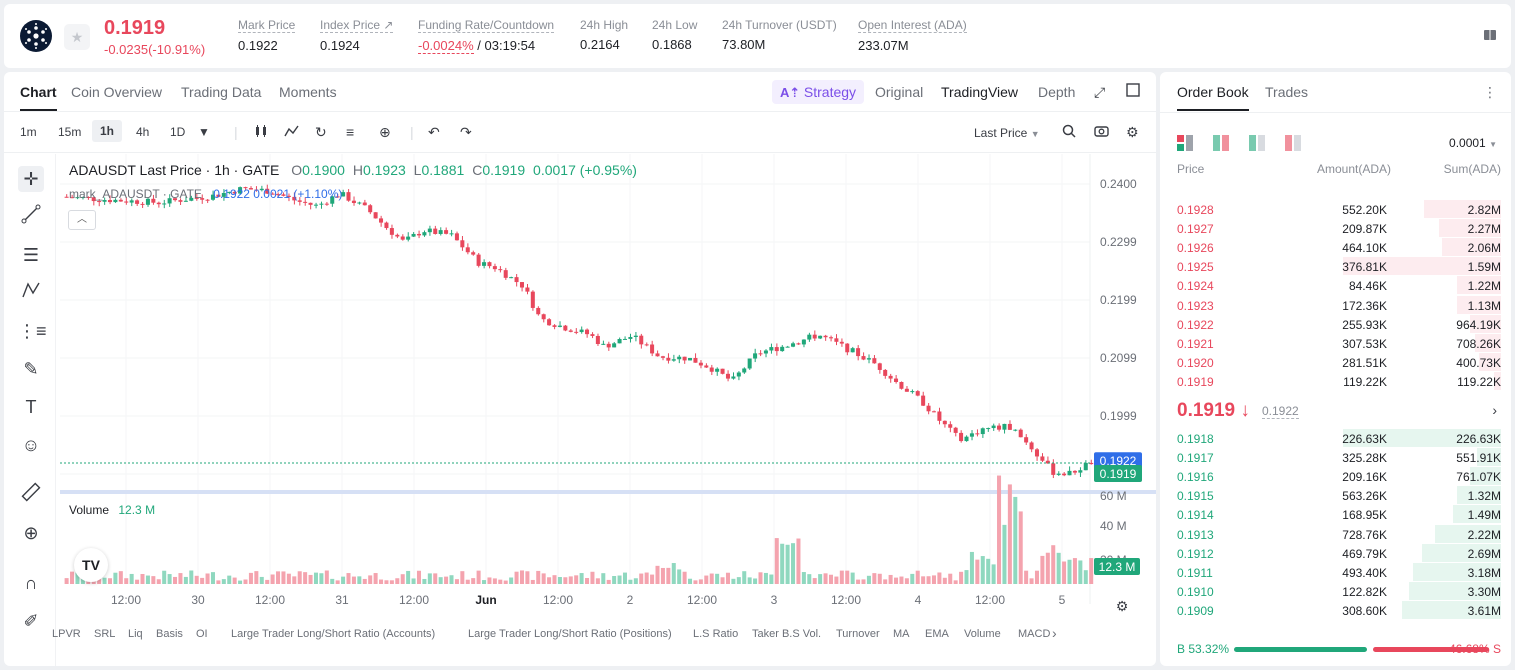 This screenshot has width=1515, height=670. I want to click on funding-rate-value: -0.0024%, so click(446, 46).